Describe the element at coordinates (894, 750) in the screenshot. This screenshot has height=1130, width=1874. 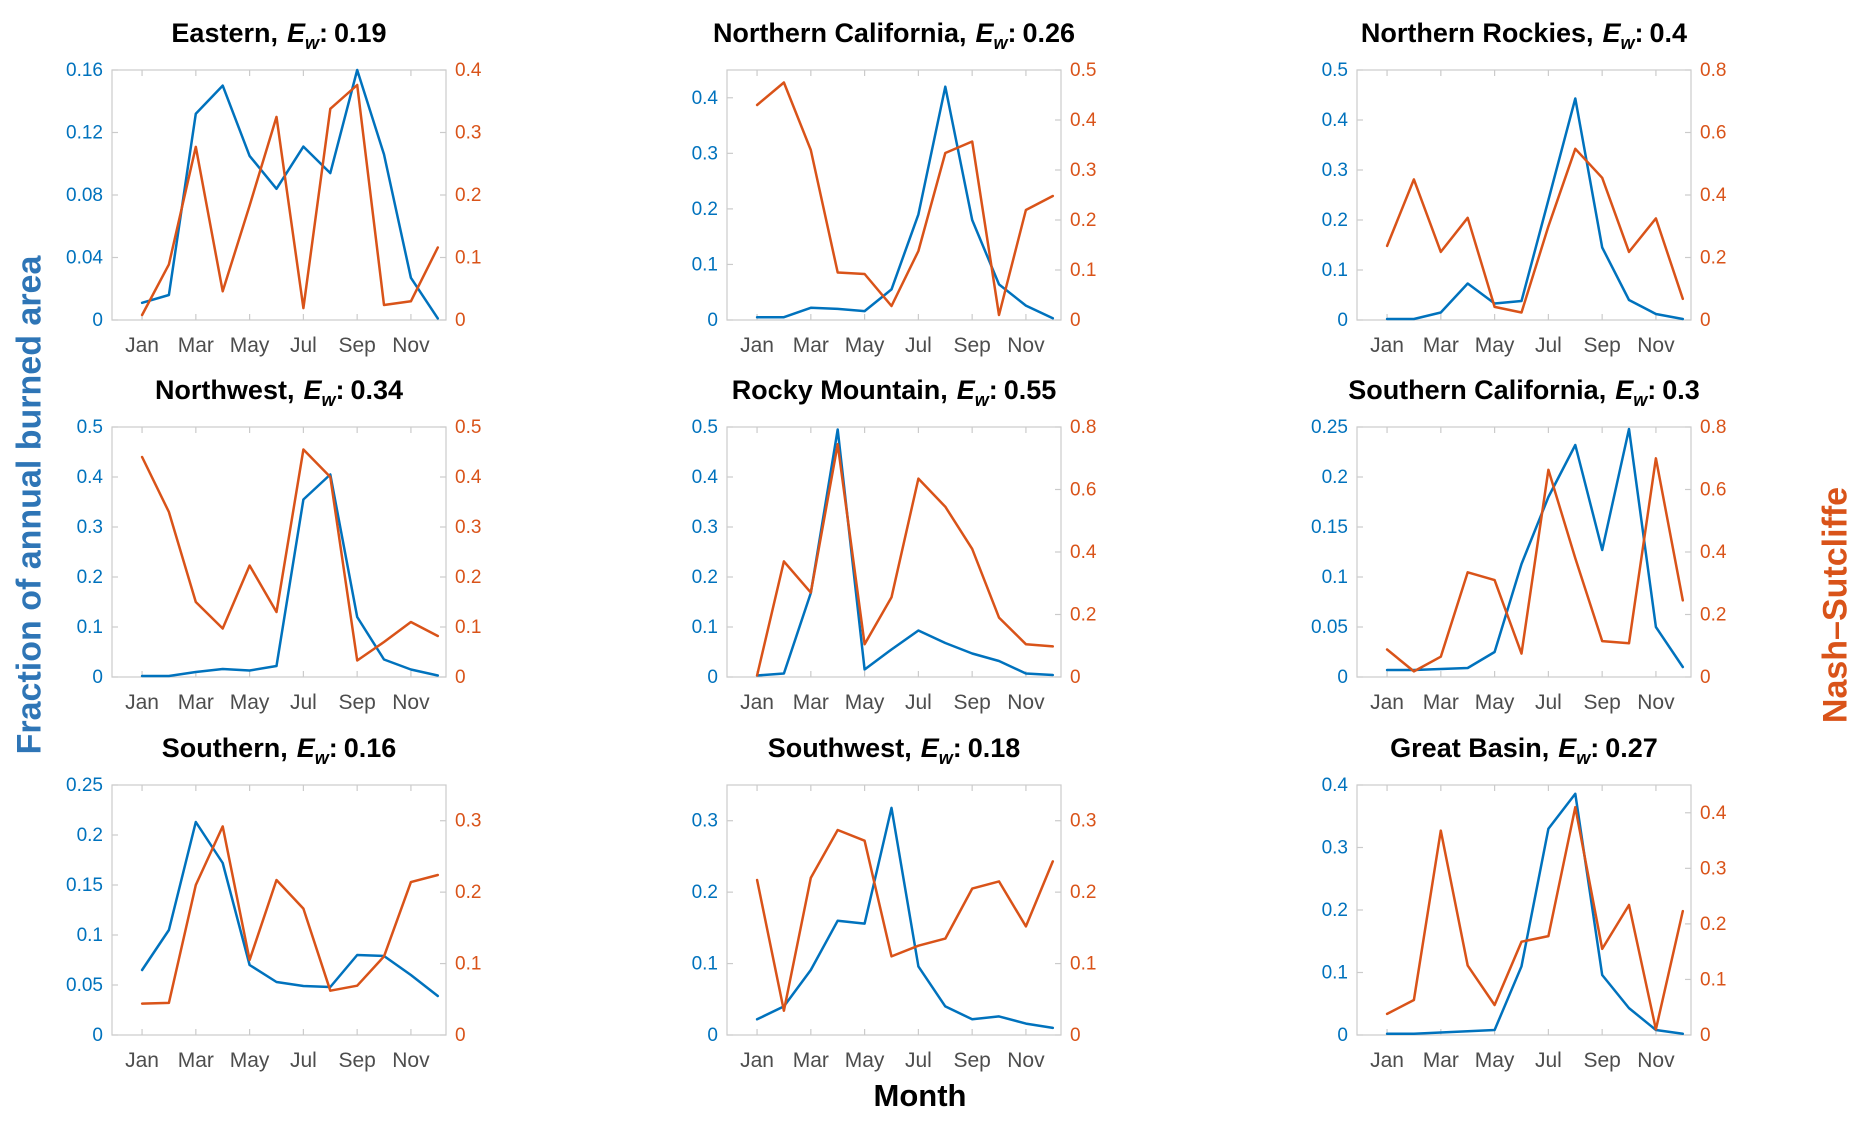
I see `chart-title: Southwest, Ew: 0.18` at that location.